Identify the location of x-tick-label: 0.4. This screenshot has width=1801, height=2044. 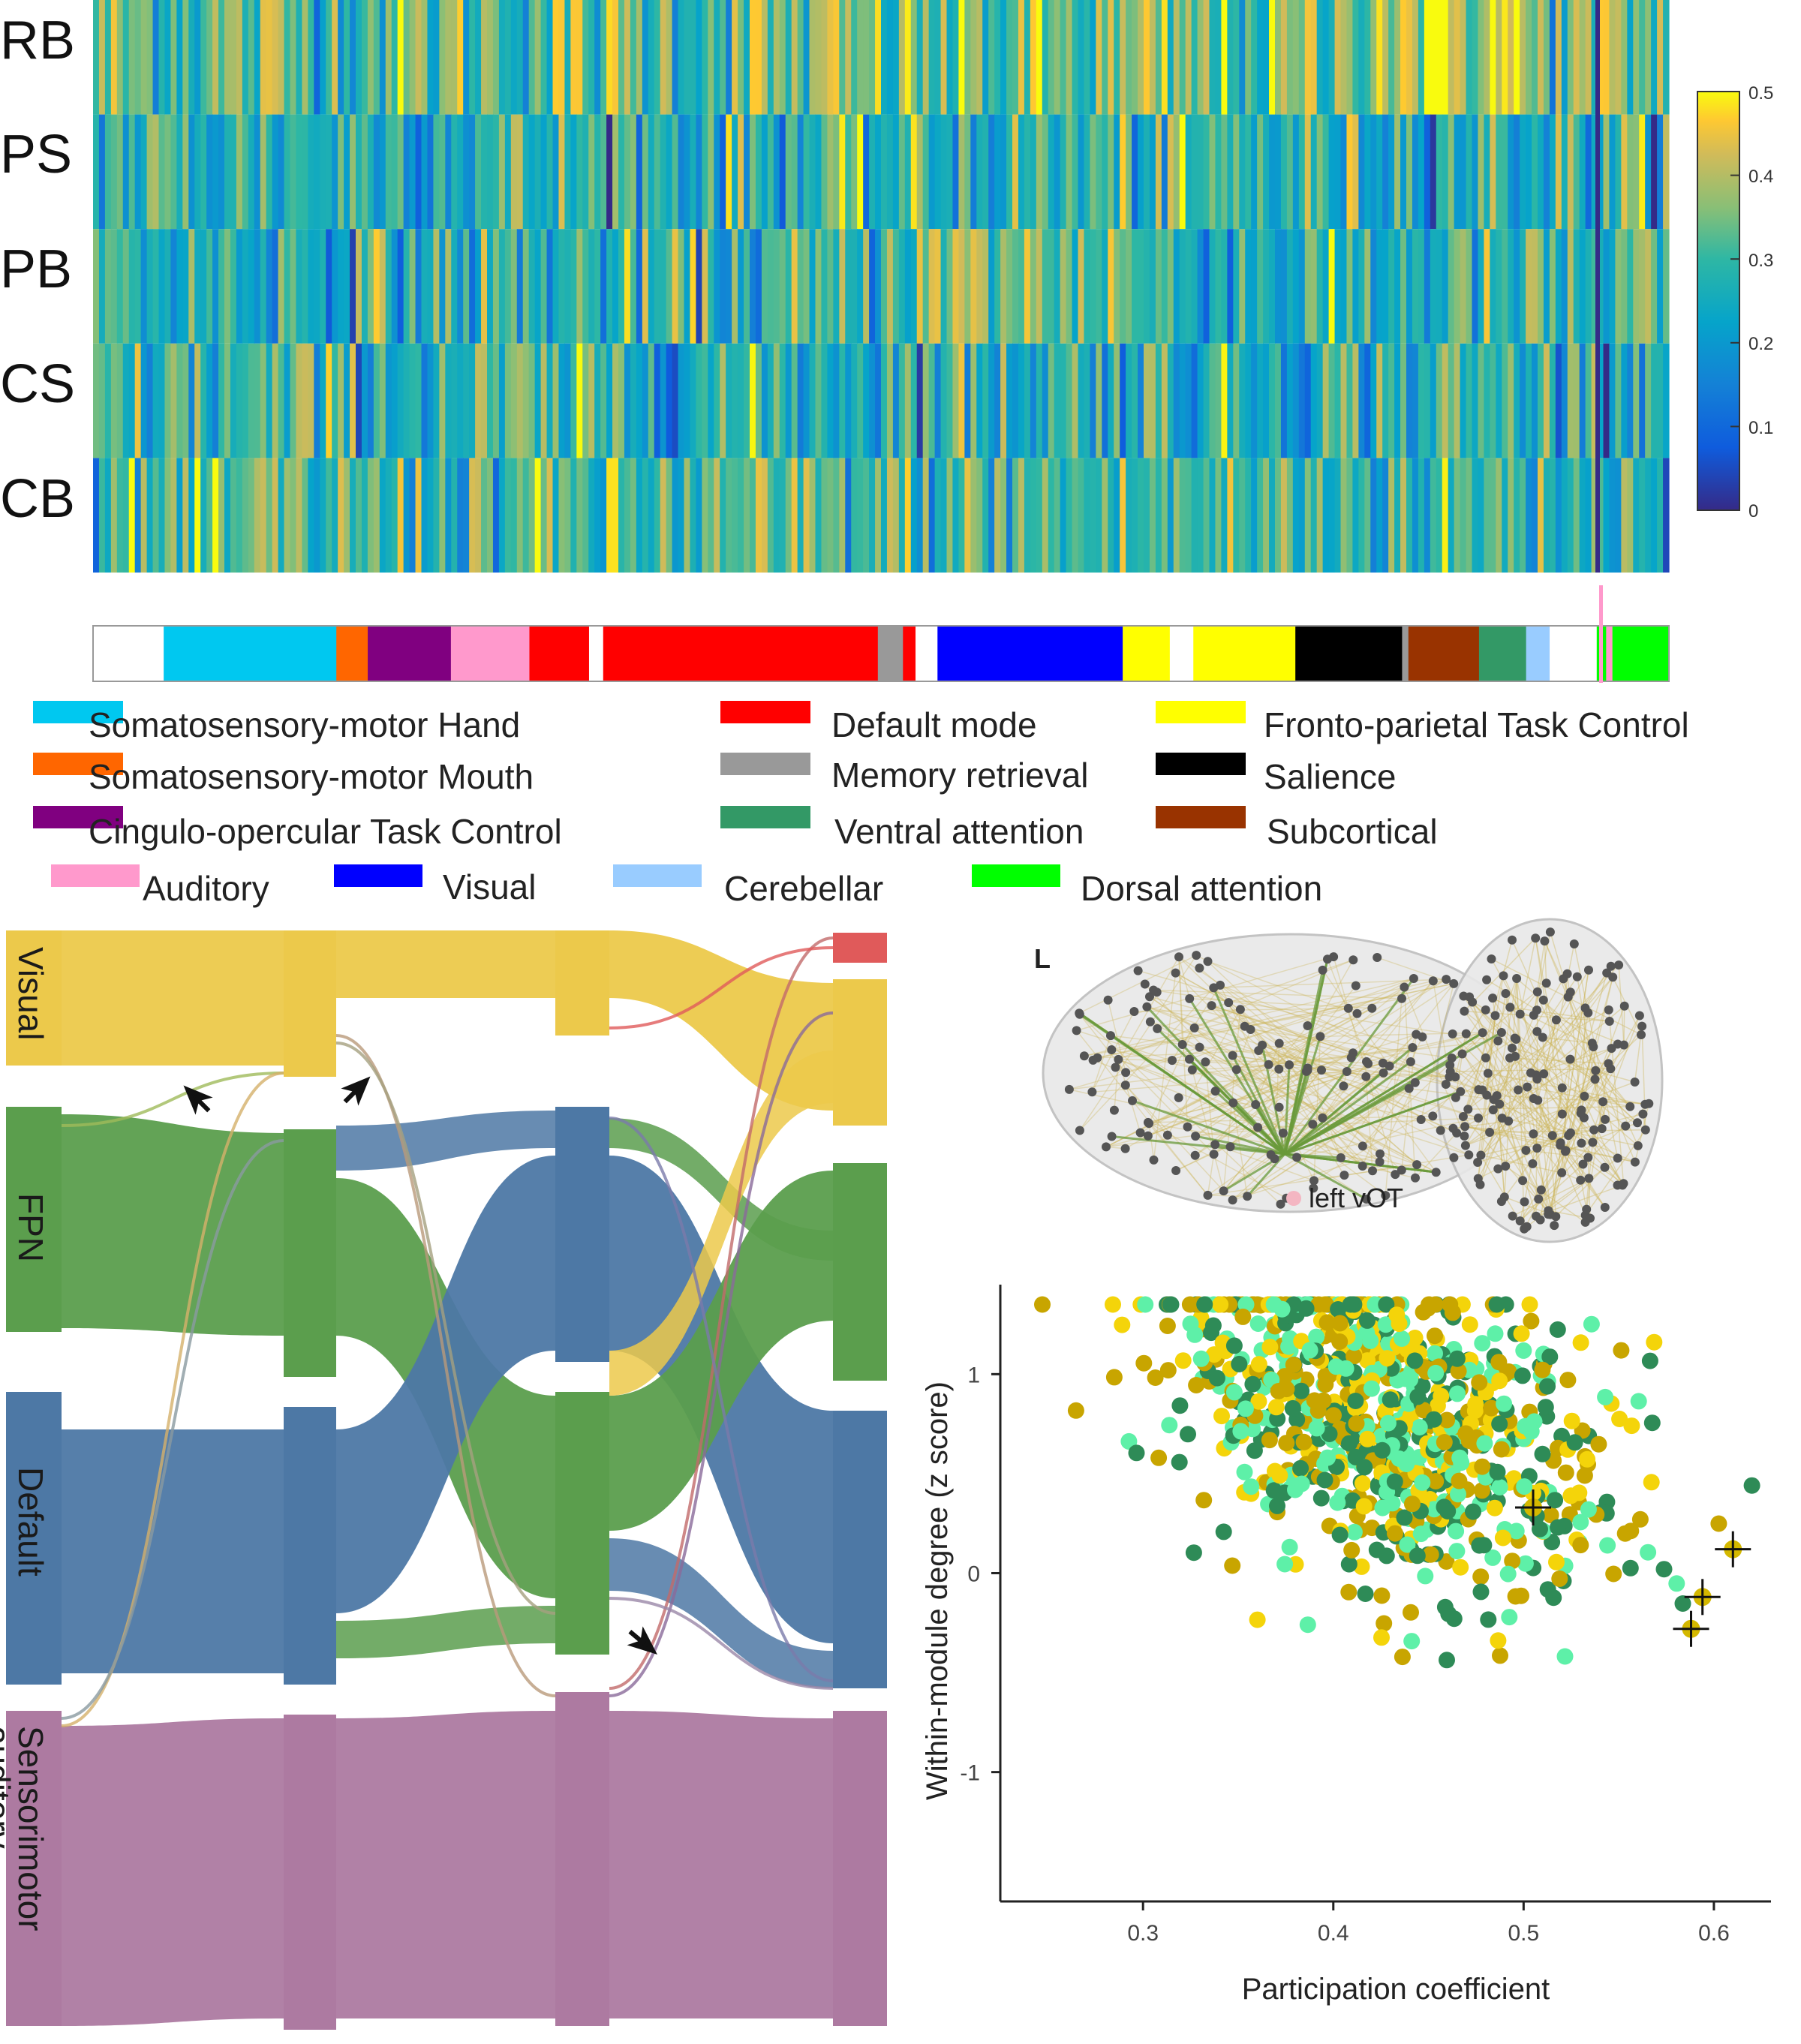
(1333, 1933).